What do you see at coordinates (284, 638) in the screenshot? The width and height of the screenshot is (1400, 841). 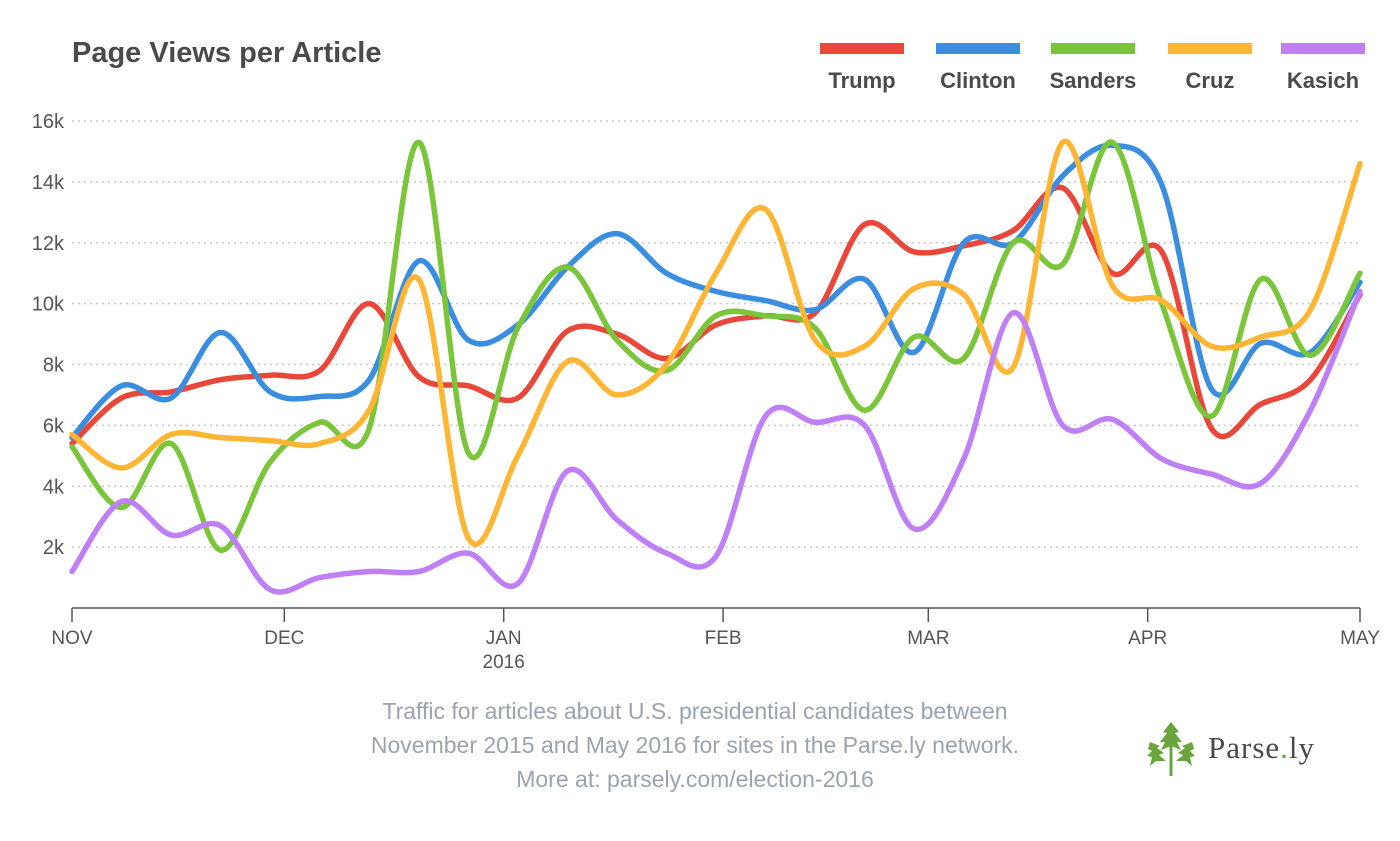 I see `x-tick-label: DEC` at bounding box center [284, 638].